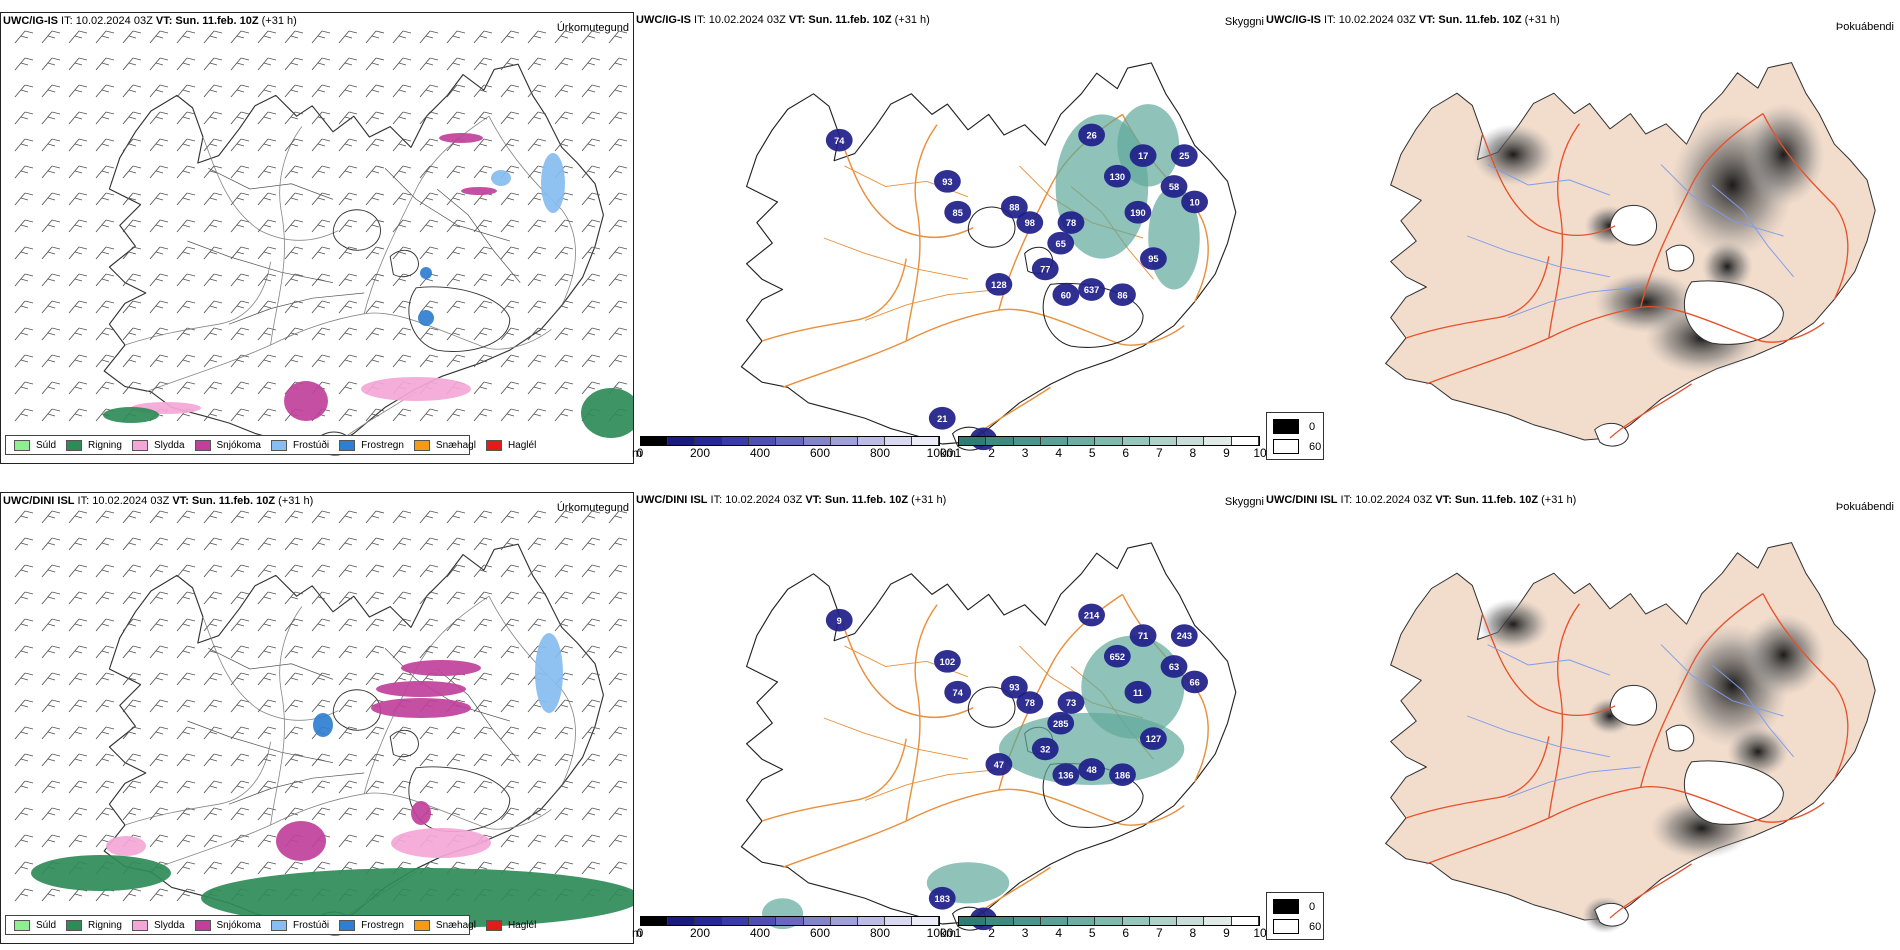  What do you see at coordinates (238, 445) in the screenshot?
I see `legend-label: Snjókoma` at bounding box center [238, 445].